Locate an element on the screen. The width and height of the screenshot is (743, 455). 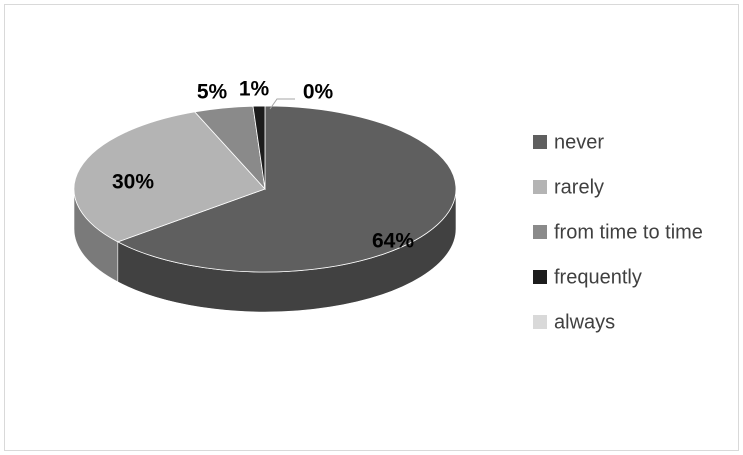
leader-line-always is located at coordinates (282, 104).